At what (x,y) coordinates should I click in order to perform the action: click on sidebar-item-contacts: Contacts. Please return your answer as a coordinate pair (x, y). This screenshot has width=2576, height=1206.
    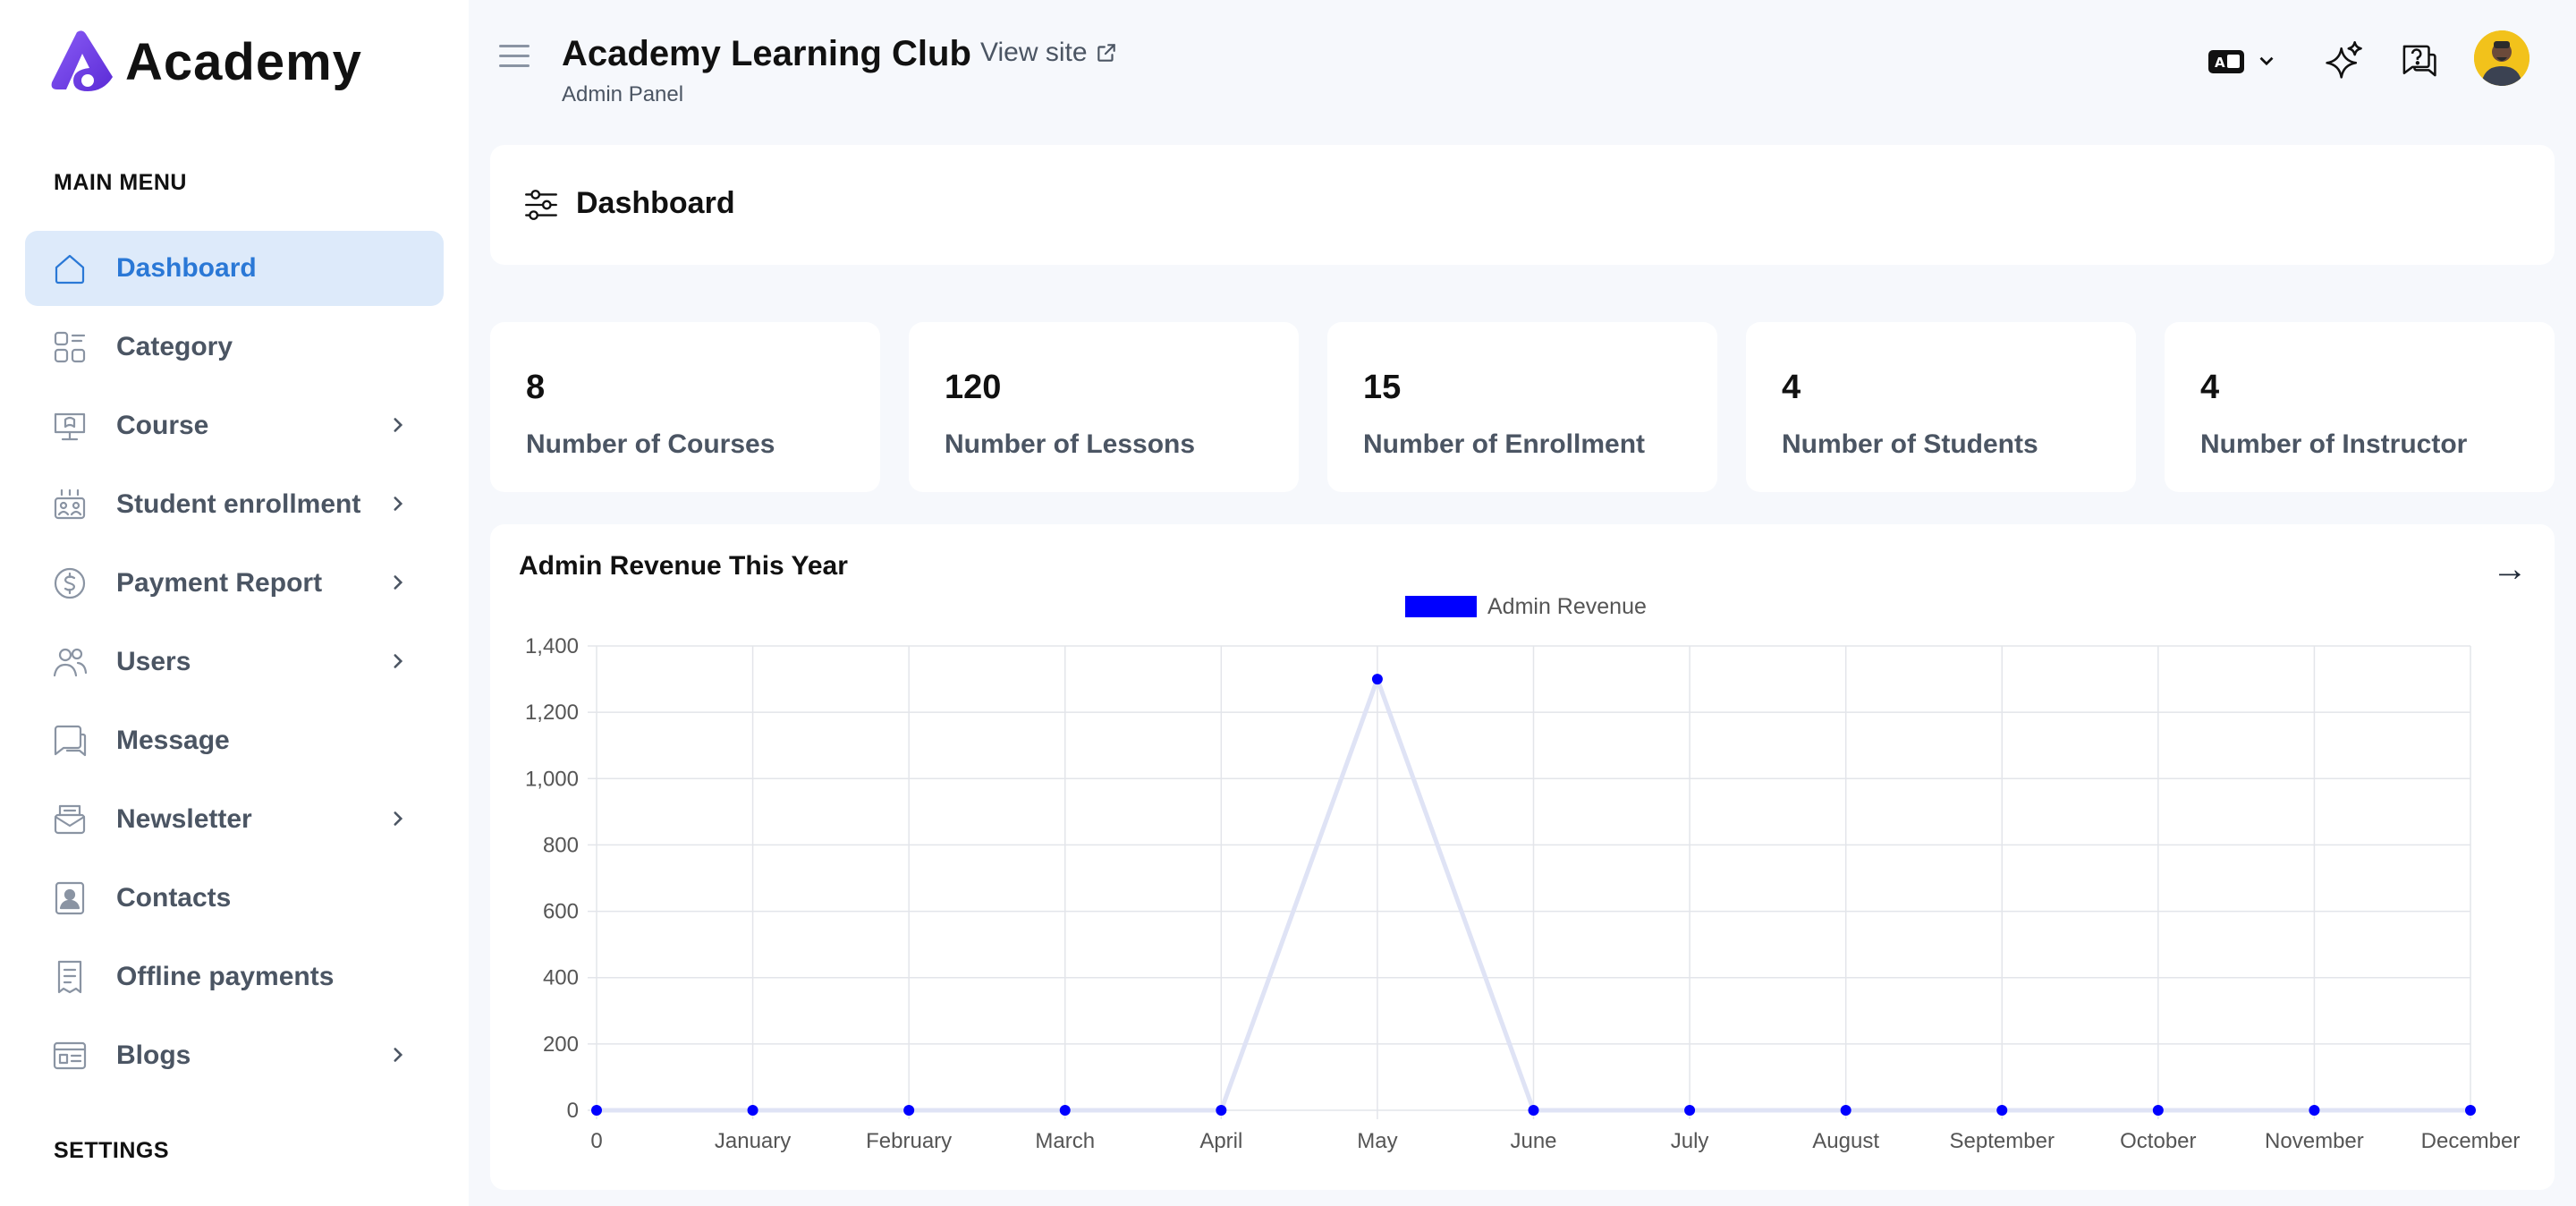
    Looking at the image, I should click on (234, 898).